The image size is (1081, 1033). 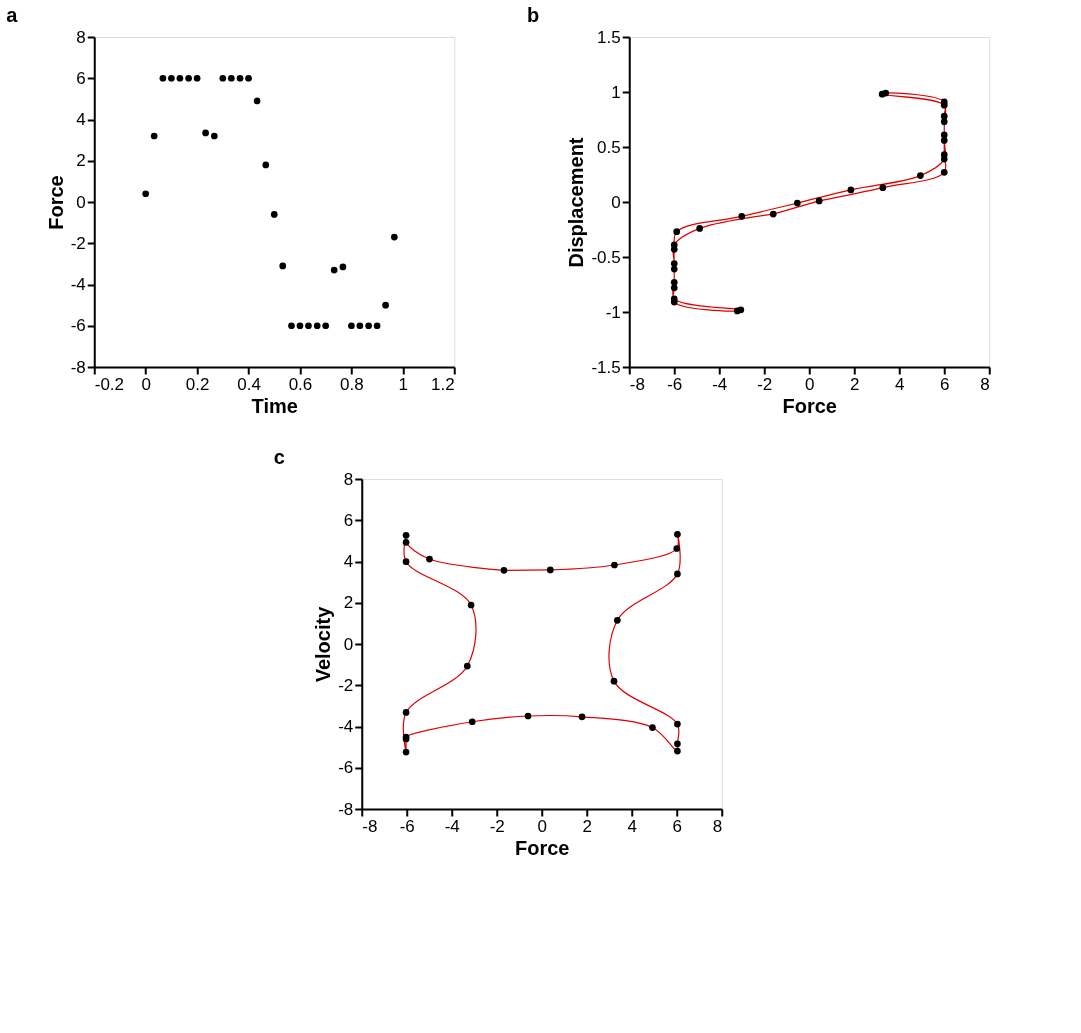 What do you see at coordinates (55, 202) in the screenshot?
I see `y-axis-title: Force` at bounding box center [55, 202].